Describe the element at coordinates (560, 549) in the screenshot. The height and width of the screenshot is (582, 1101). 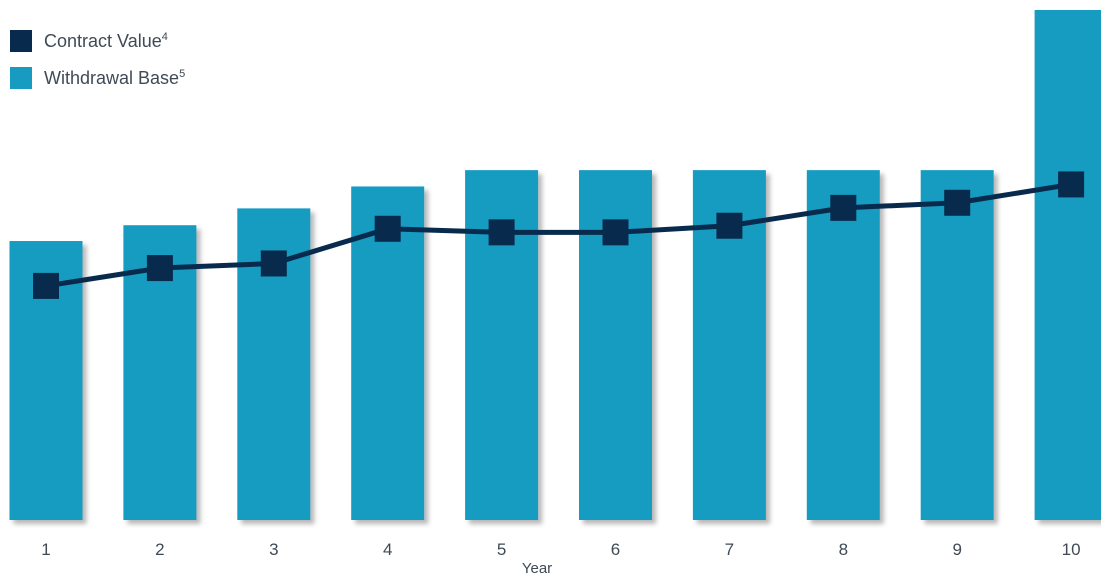
I see `x-tick-labels: 1 2 3 4 5 6 7 8 9 10` at that location.